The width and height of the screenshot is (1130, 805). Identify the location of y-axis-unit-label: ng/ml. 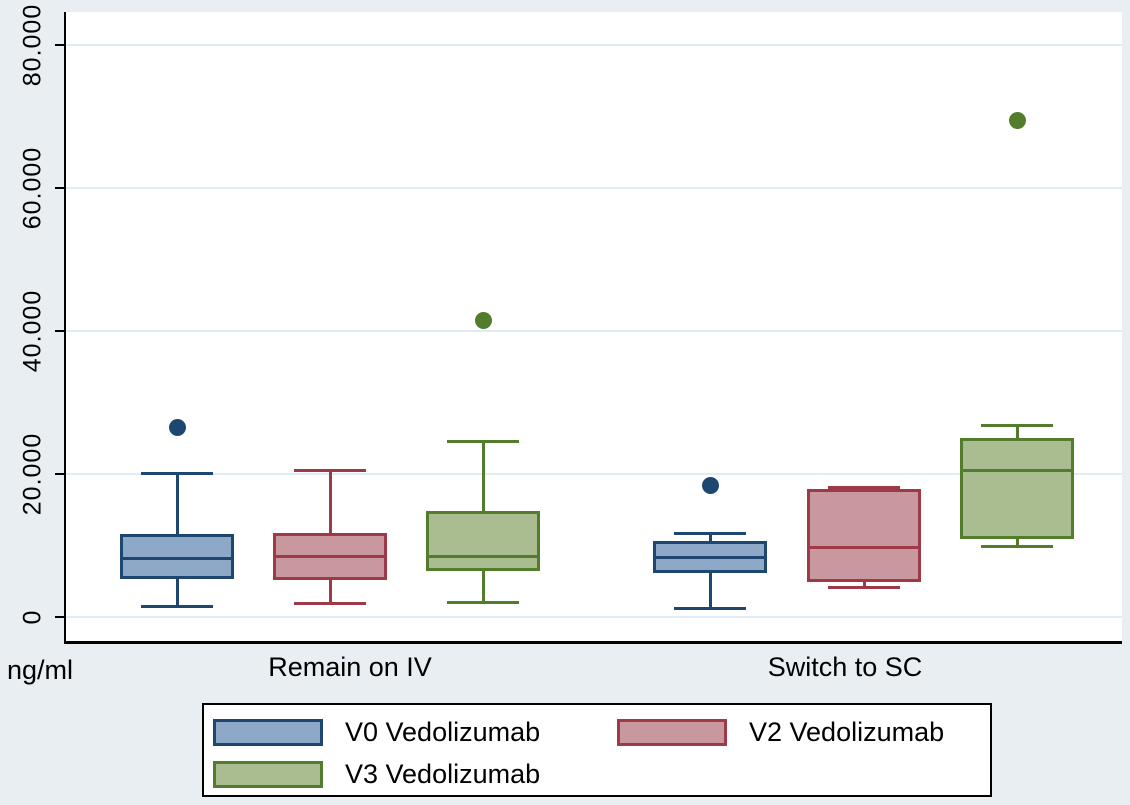
(40, 670).